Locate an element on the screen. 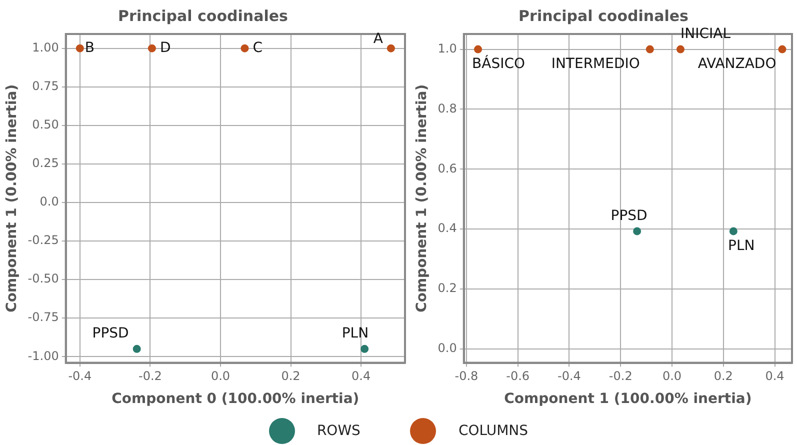 Image resolution: width=797 pixels, height=445 pixels. y-tick-label: 0.8 is located at coordinates (447, 108).